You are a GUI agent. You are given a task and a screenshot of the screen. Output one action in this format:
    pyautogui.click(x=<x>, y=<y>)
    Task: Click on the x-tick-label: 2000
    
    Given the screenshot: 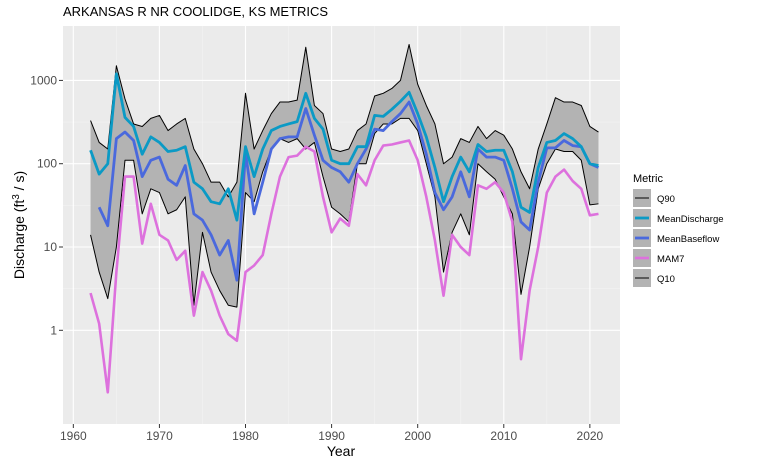 What is the action you would take?
    pyautogui.click(x=417, y=436)
    